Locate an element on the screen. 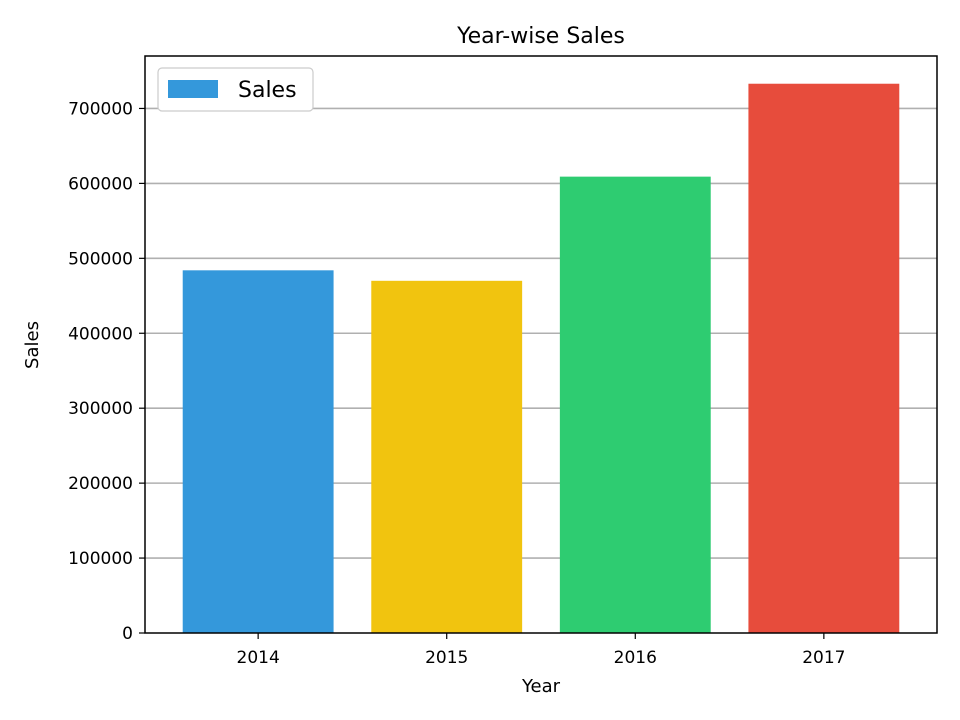 This screenshot has height=720, width=960. chart-title: Year-wise Sales is located at coordinates (540, 36).